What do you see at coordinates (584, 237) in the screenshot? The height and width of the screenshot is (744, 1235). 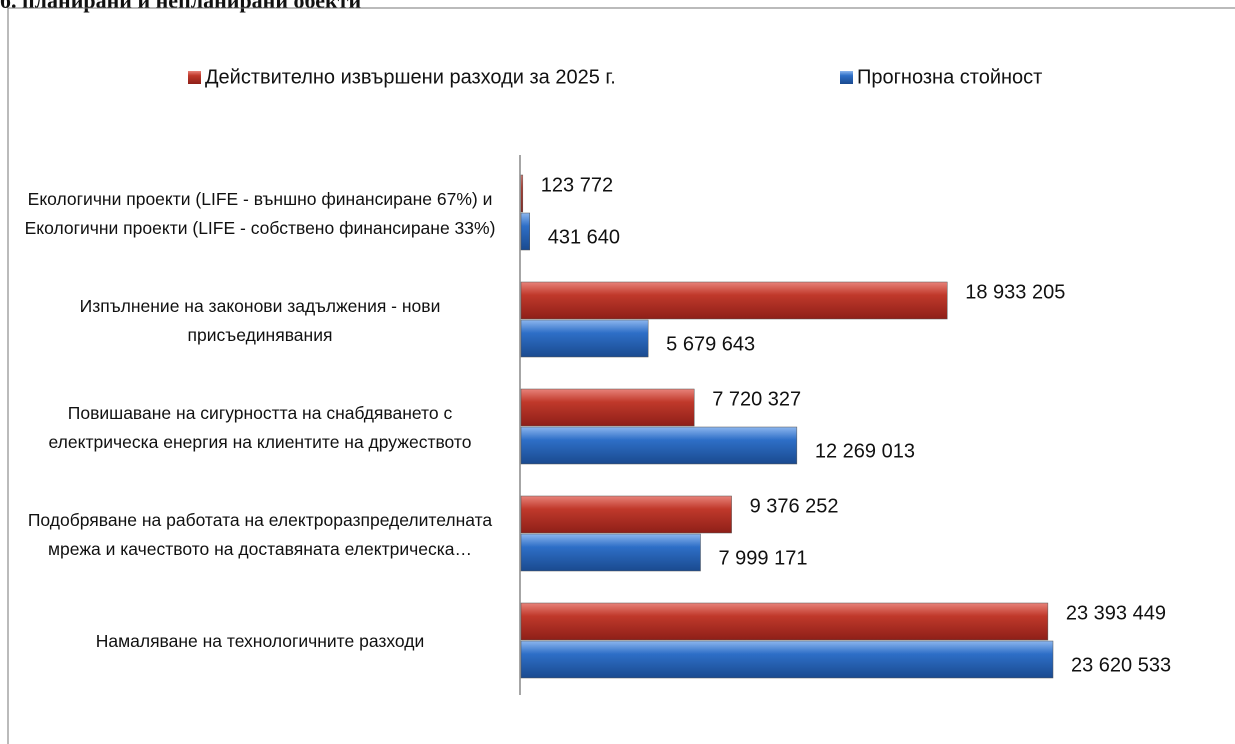 I see `value-label: 431 640` at bounding box center [584, 237].